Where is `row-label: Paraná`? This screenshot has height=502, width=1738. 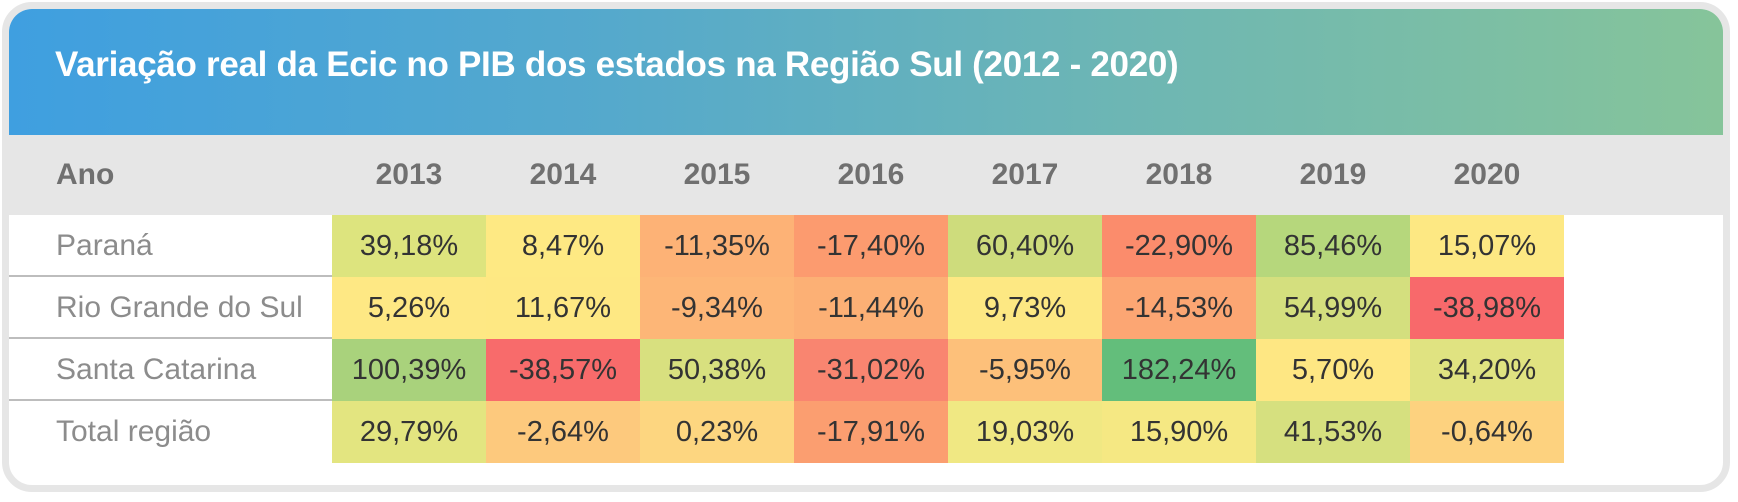 row-label: Paraná is located at coordinates (170, 246).